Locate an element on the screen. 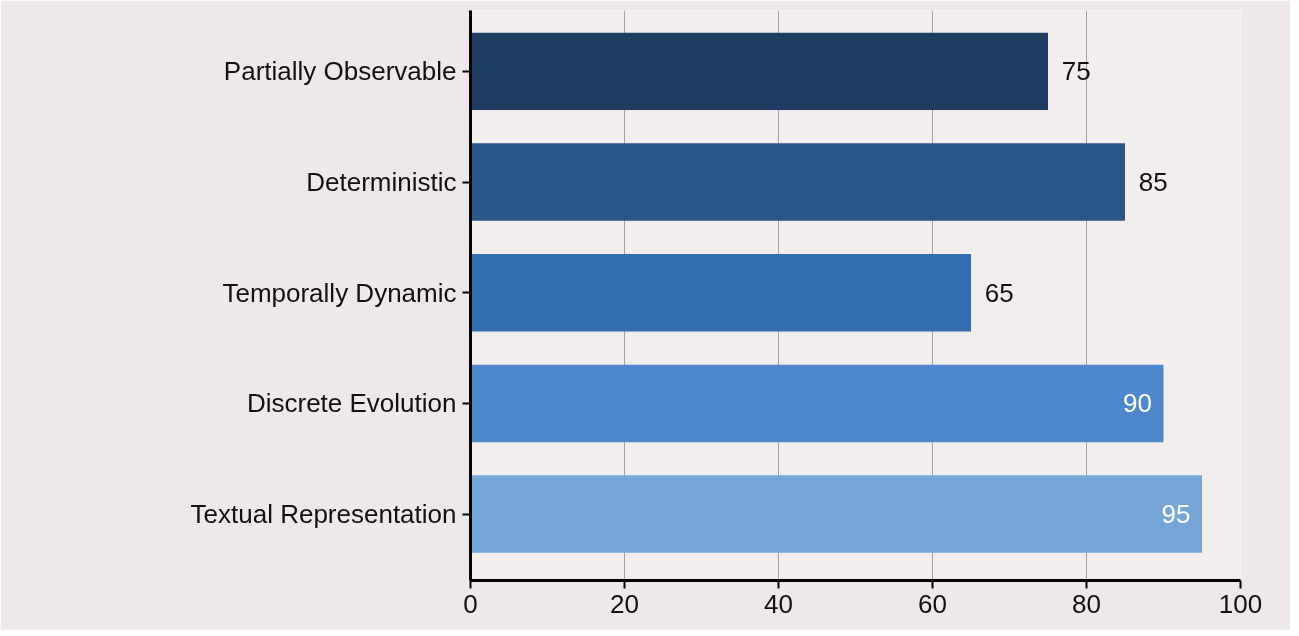 The width and height of the screenshot is (1299, 636). x-tick-label: 40 is located at coordinates (778, 603).